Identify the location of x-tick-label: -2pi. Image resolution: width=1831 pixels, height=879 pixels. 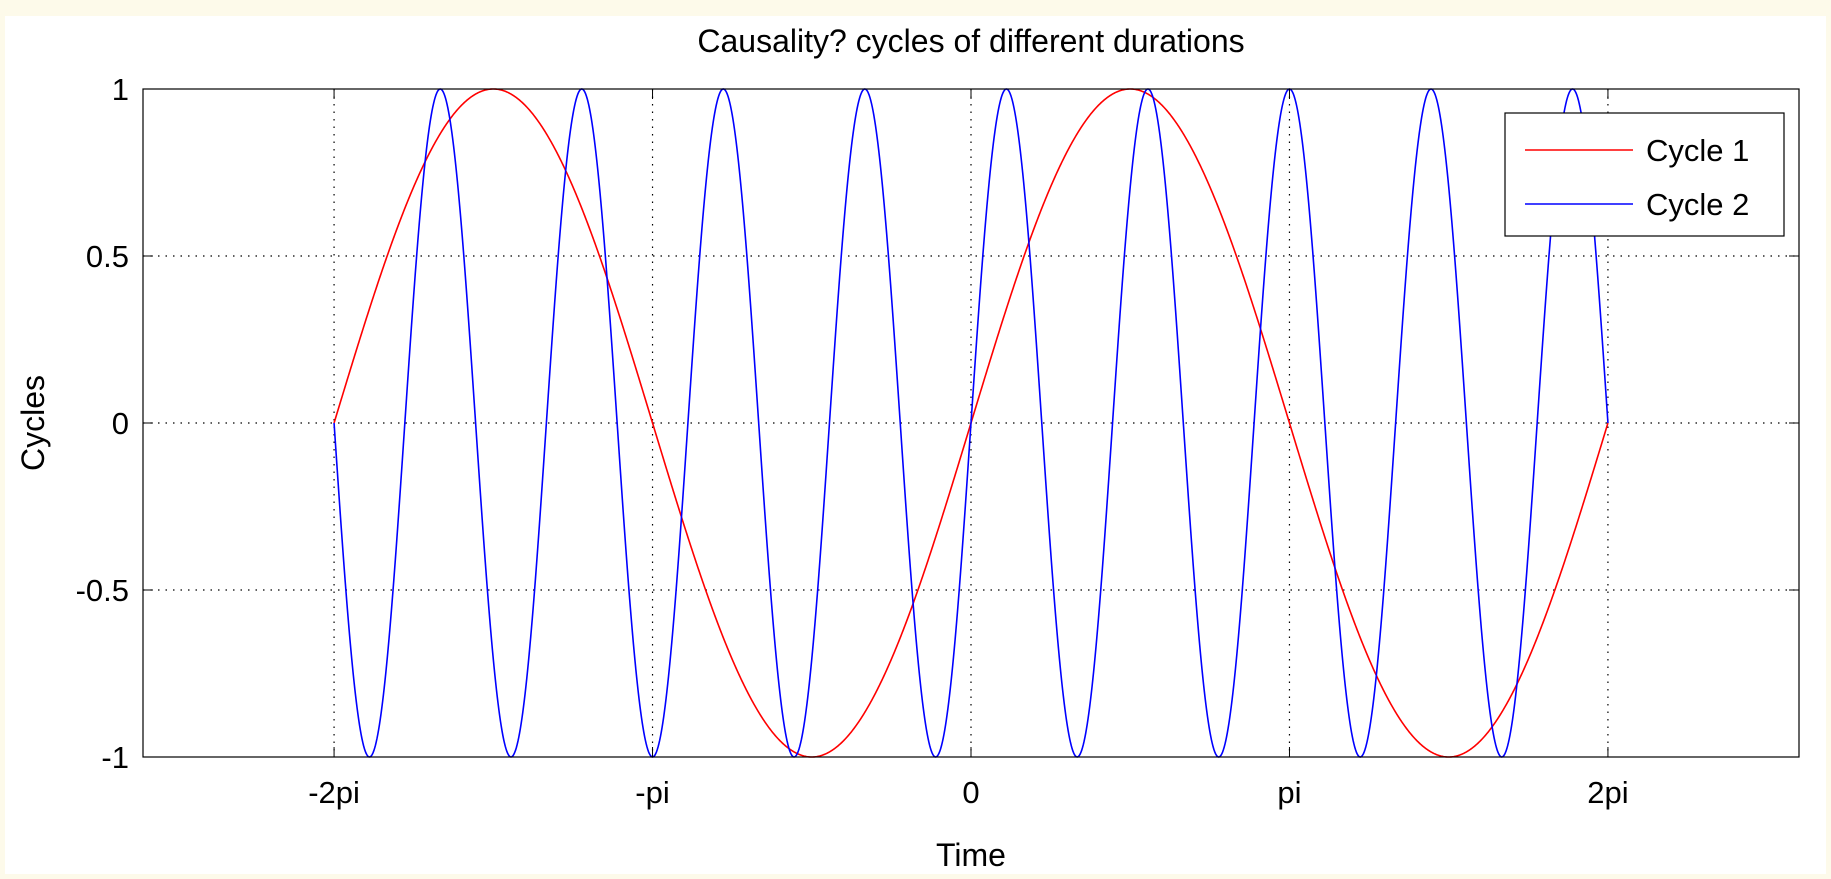
(334, 792).